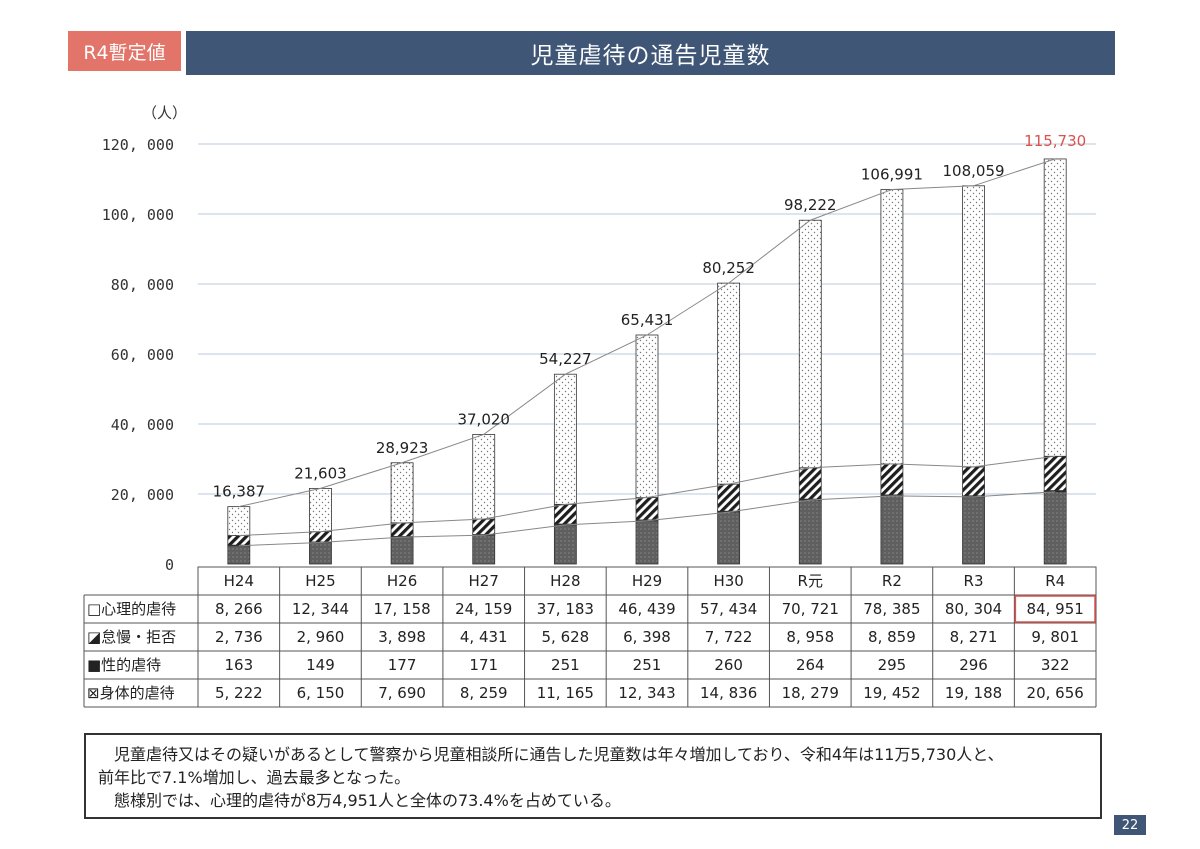 The image size is (1200, 849). Describe the element at coordinates (142, 425) in the screenshot. I see `y-tick-label: 40, 000` at that location.